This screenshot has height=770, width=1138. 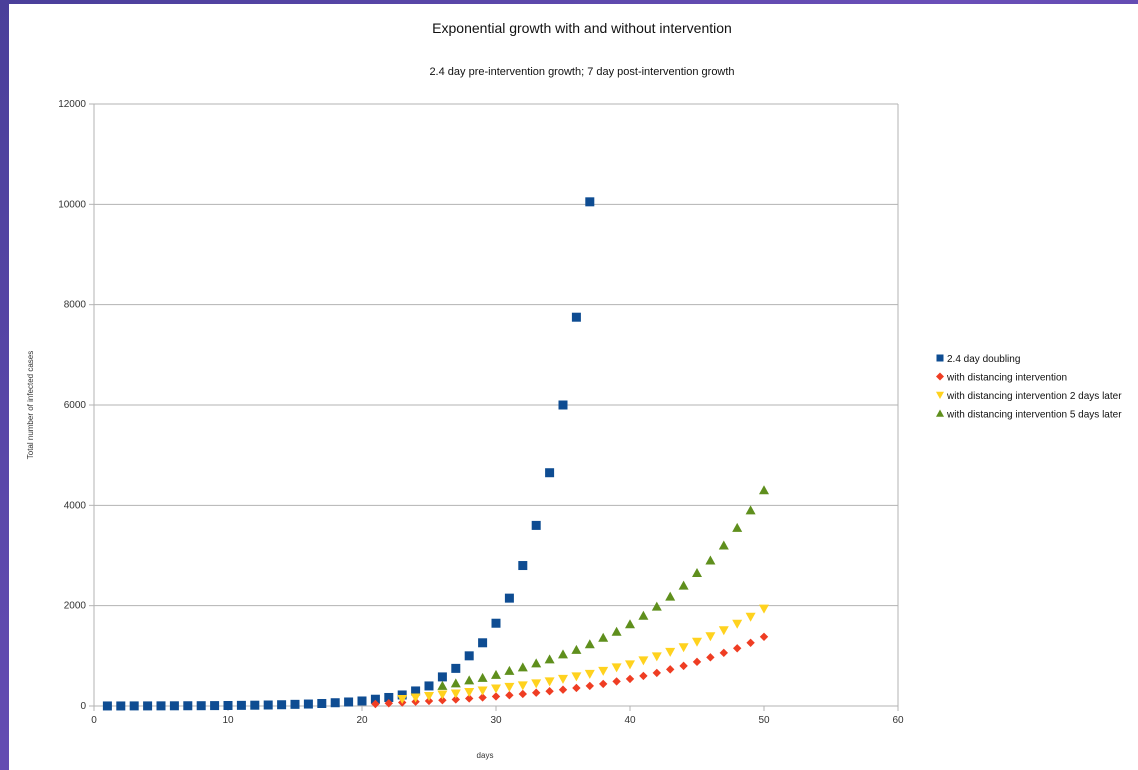 I want to click on y-tick-label: 8000, so click(x=75, y=305).